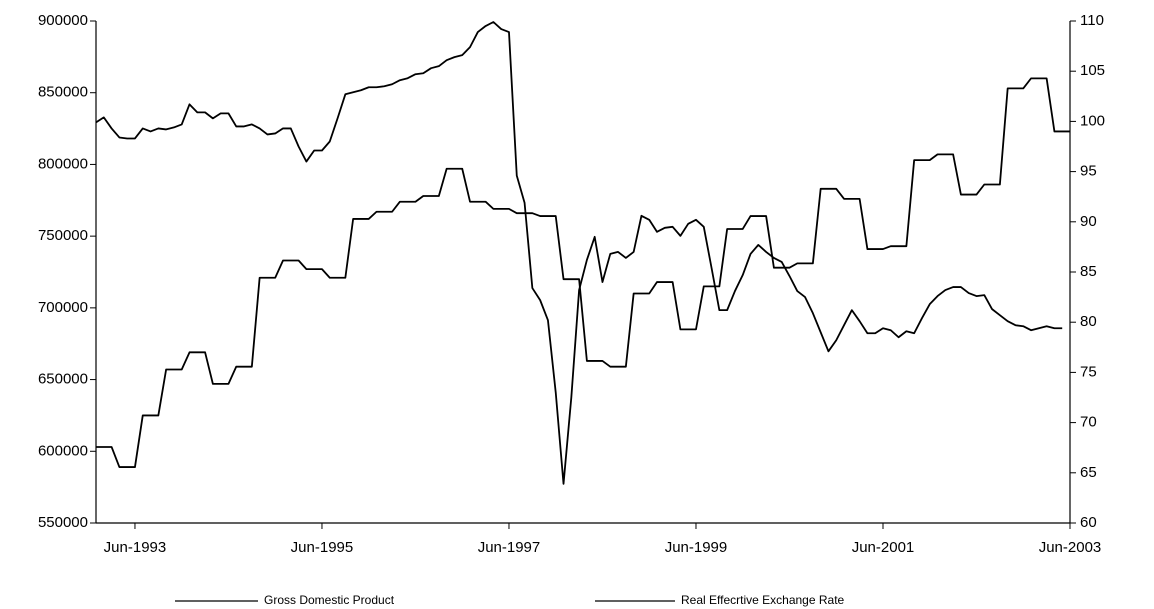 Image resolution: width=1154 pixels, height=609 pixels. Describe the element at coordinates (696, 547) in the screenshot. I see `x-tick-label: Jun-1999` at that location.